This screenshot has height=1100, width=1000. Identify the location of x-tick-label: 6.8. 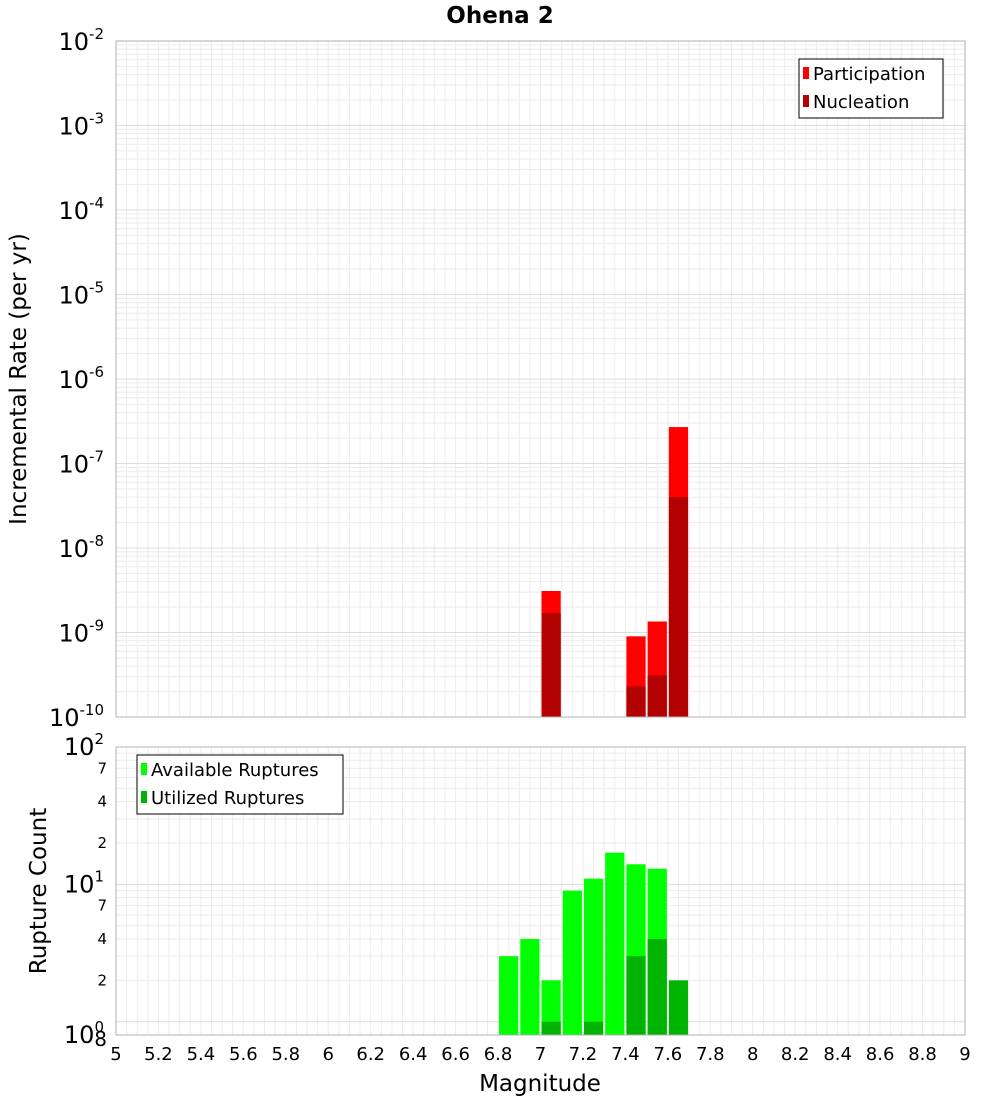
(498, 1054).